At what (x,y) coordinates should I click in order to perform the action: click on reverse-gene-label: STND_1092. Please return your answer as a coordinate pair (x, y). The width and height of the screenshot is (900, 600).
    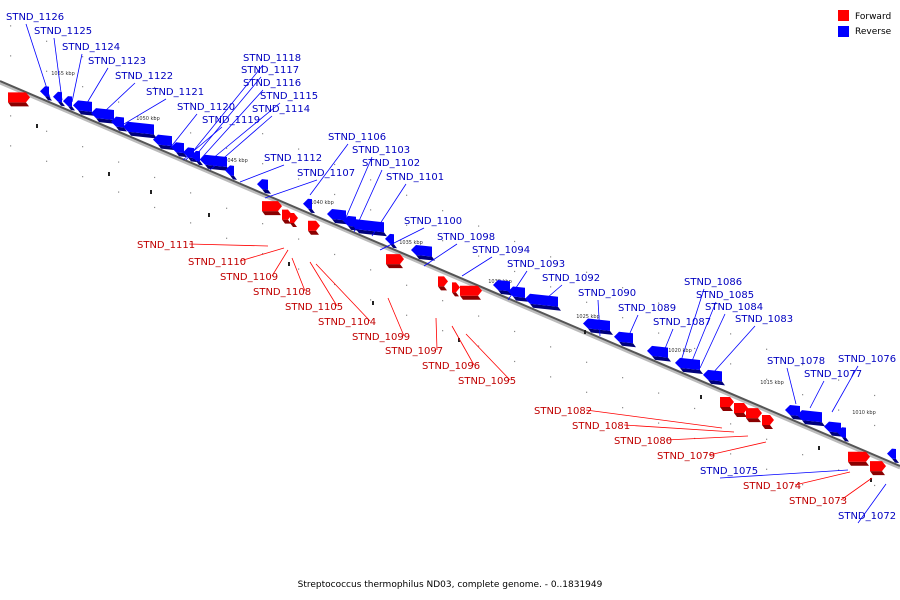
    Looking at the image, I should click on (571, 278).